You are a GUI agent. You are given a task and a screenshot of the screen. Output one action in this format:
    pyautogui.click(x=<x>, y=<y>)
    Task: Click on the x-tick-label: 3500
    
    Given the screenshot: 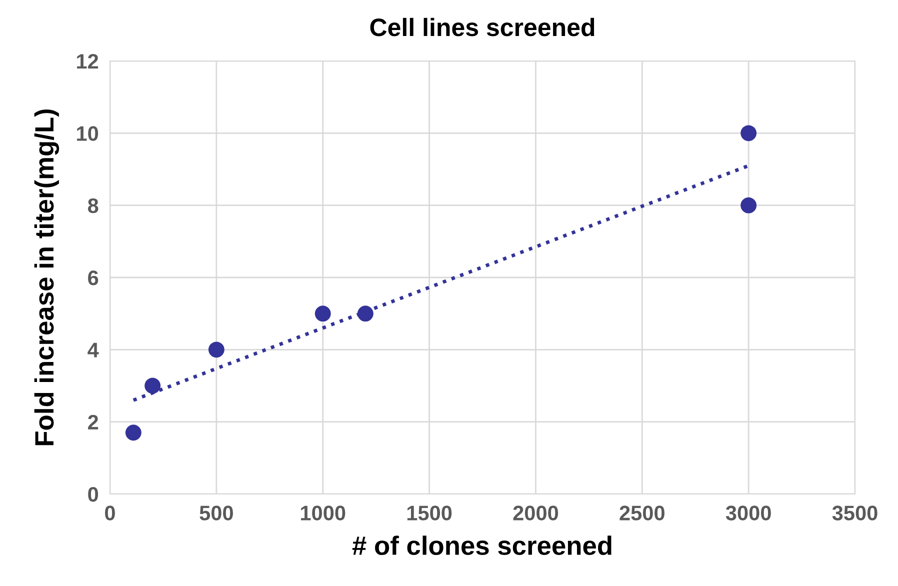 What is the action you would take?
    pyautogui.click(x=855, y=513)
    